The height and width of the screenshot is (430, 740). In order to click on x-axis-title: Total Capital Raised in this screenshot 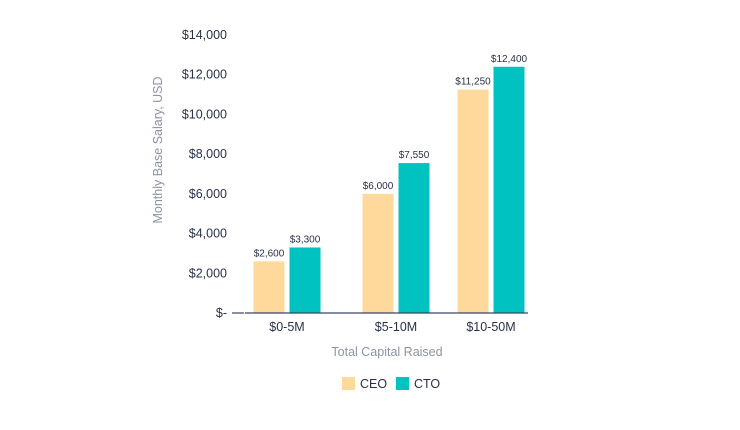, I will do `click(386, 352)`.